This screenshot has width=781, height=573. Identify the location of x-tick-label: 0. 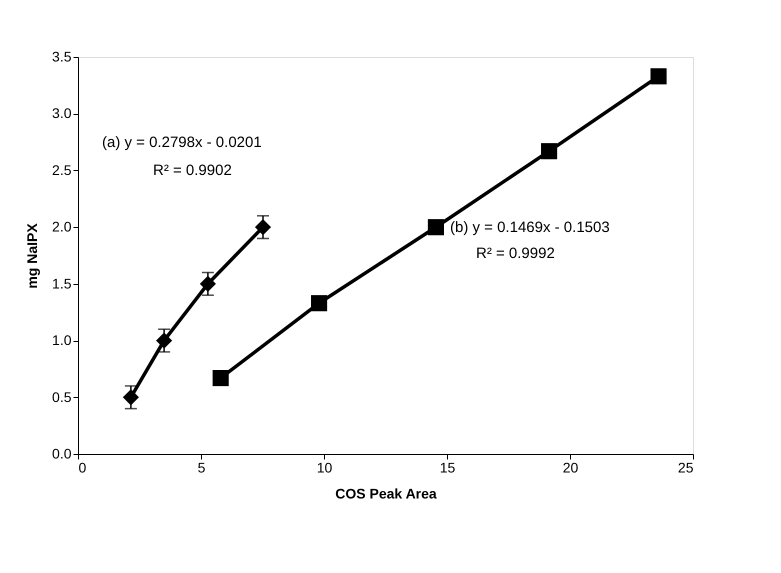
(82, 468).